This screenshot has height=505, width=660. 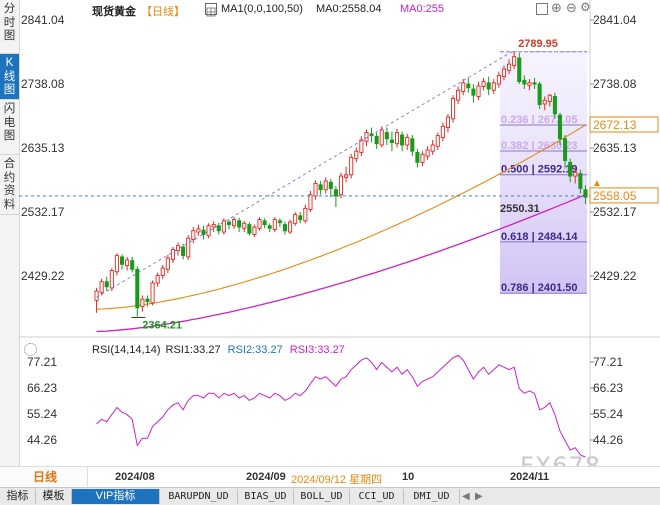 What do you see at coordinates (162, 325) in the screenshot?
I see `low-label: 2364.21` at bounding box center [162, 325].